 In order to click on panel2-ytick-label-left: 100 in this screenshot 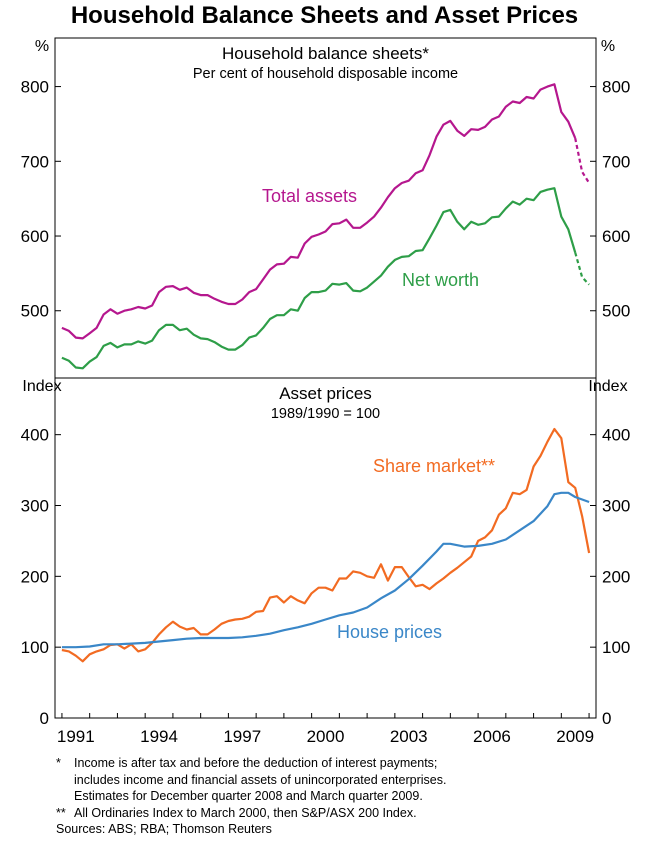, I will do `click(35, 647)`.